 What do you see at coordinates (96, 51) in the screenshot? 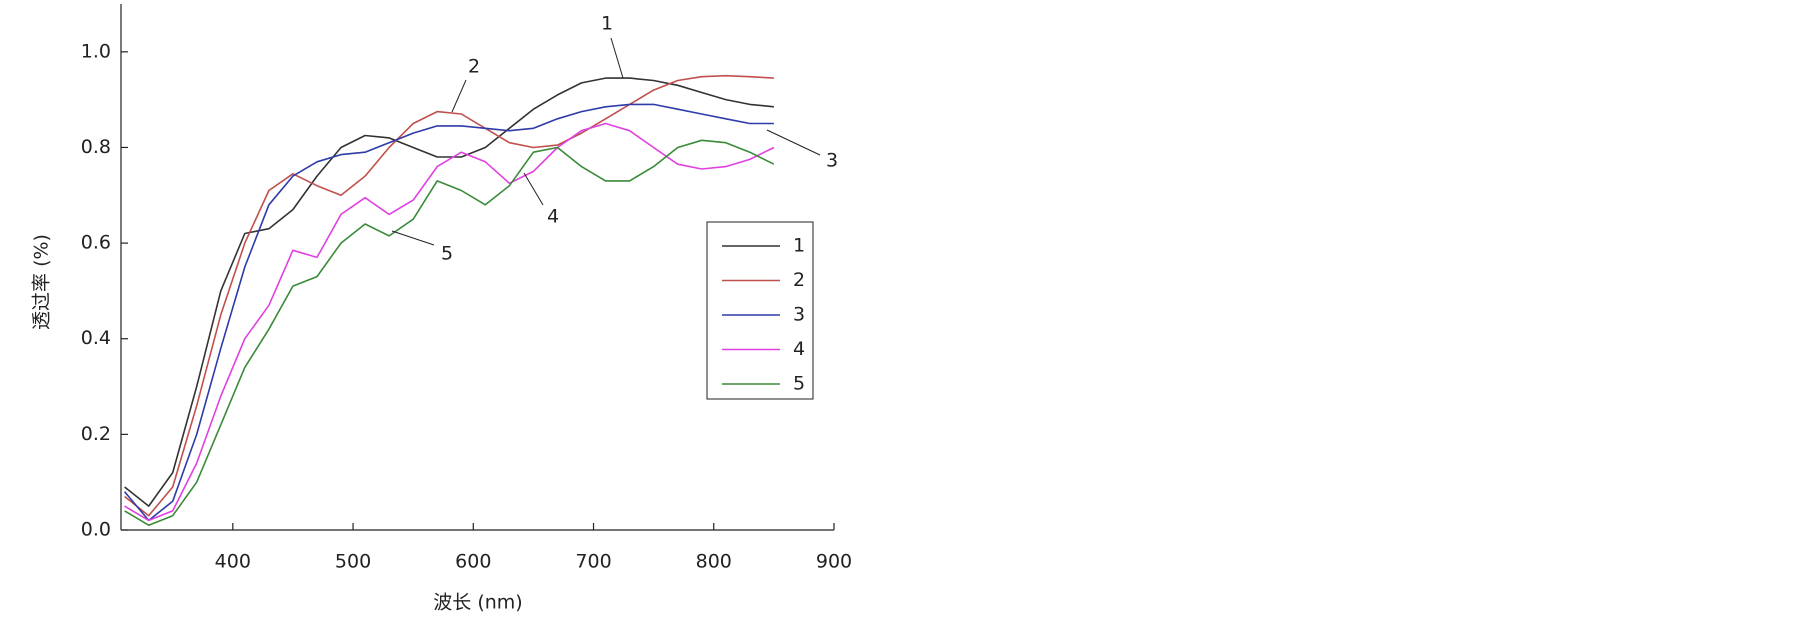
I see `y-tick-label: 1.0` at bounding box center [96, 51].